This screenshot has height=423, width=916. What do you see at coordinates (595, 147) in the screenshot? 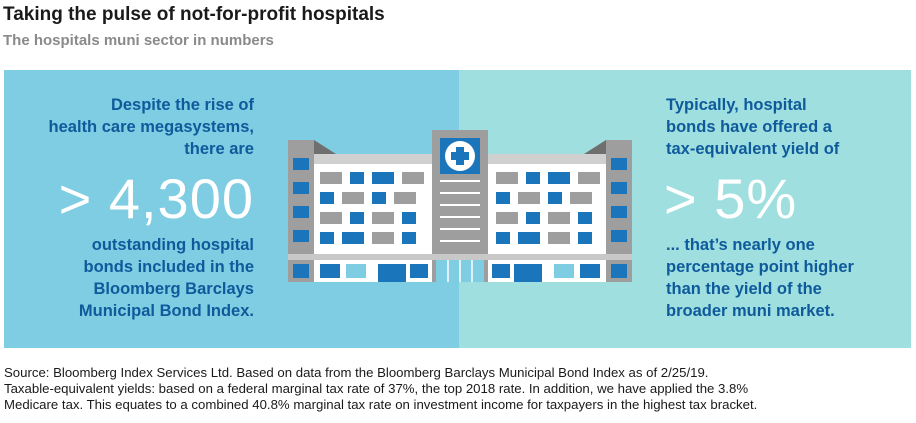
I see `right-roof-slope` at bounding box center [595, 147].